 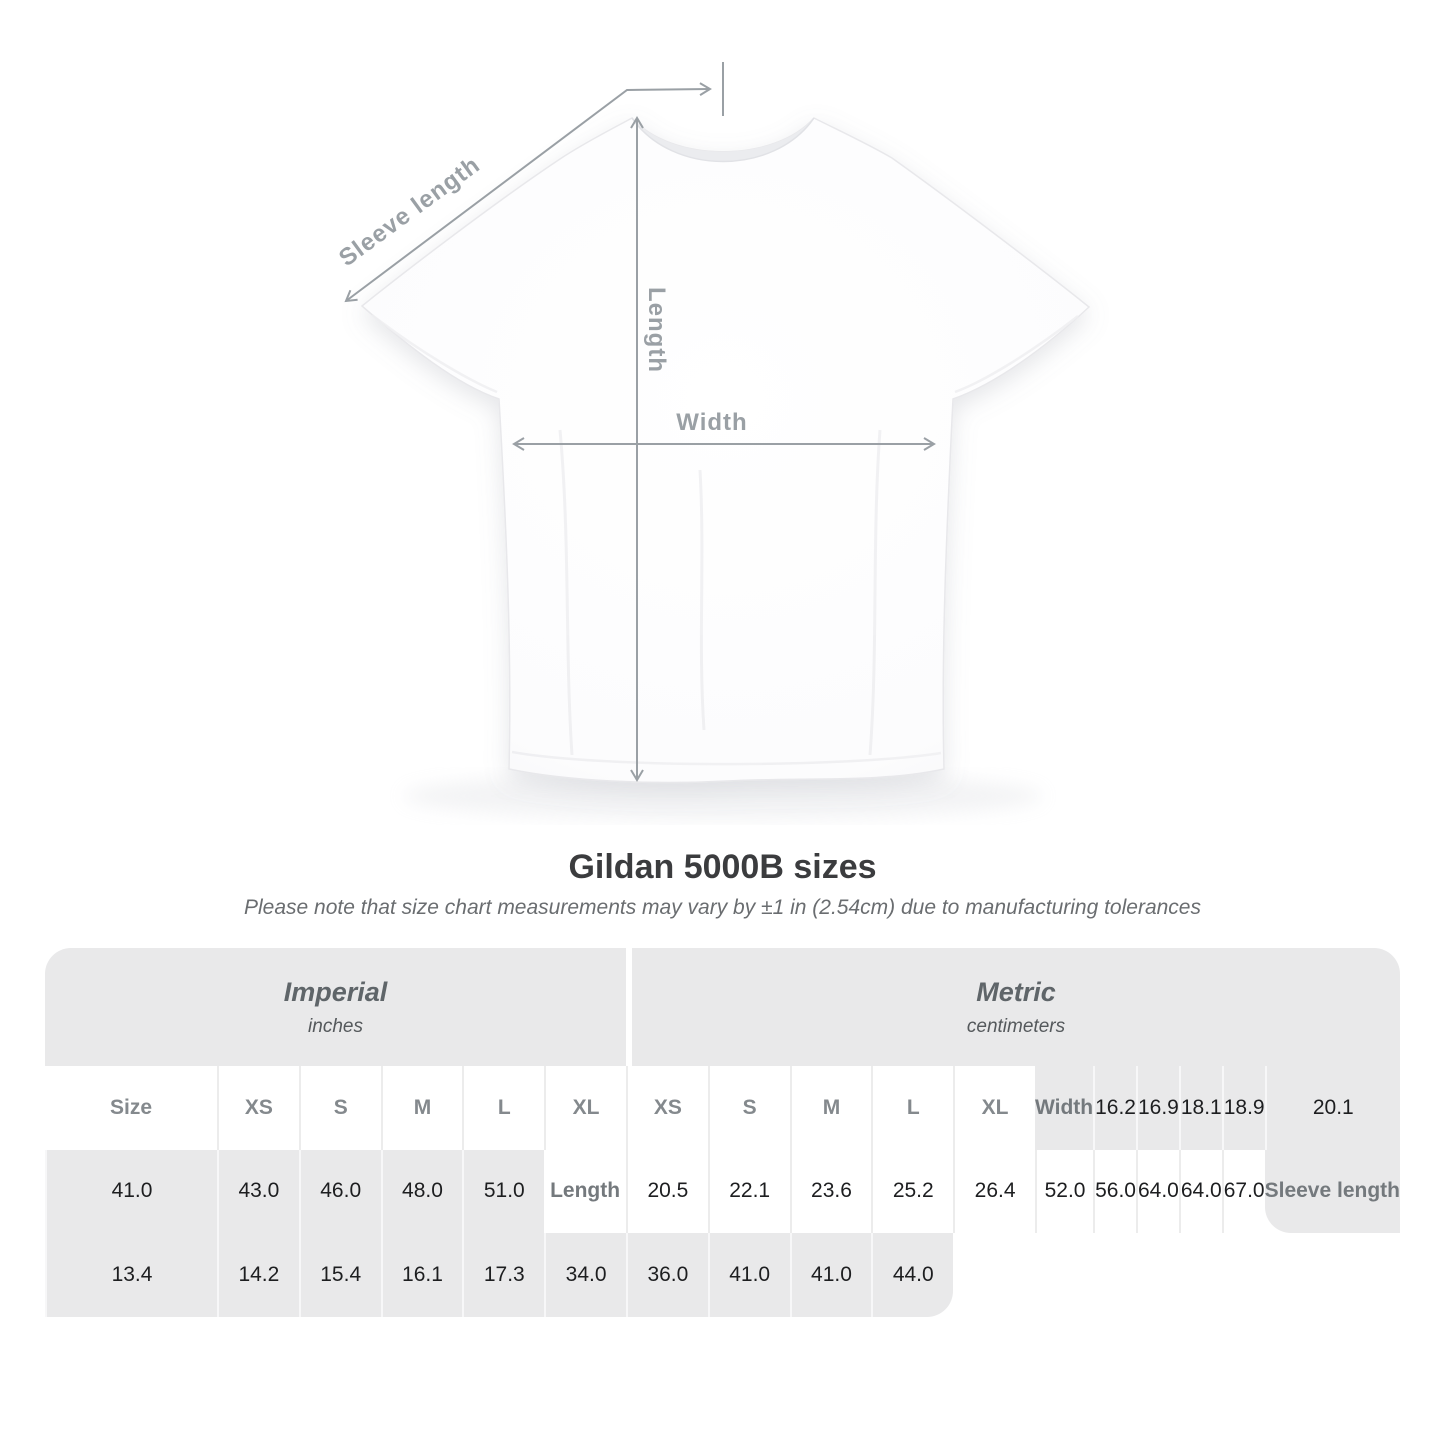 What do you see at coordinates (421, 1191) in the screenshot?
I see `cell: 48.0` at bounding box center [421, 1191].